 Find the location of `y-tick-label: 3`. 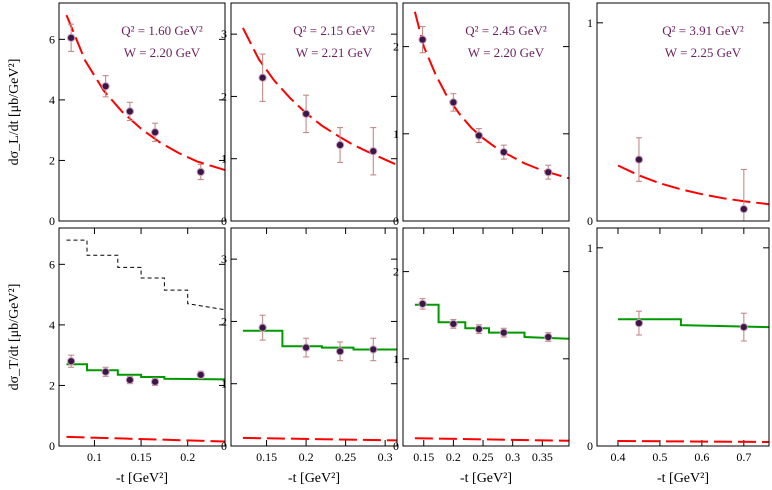

y-tick-label: 3 is located at coordinates (224, 34).